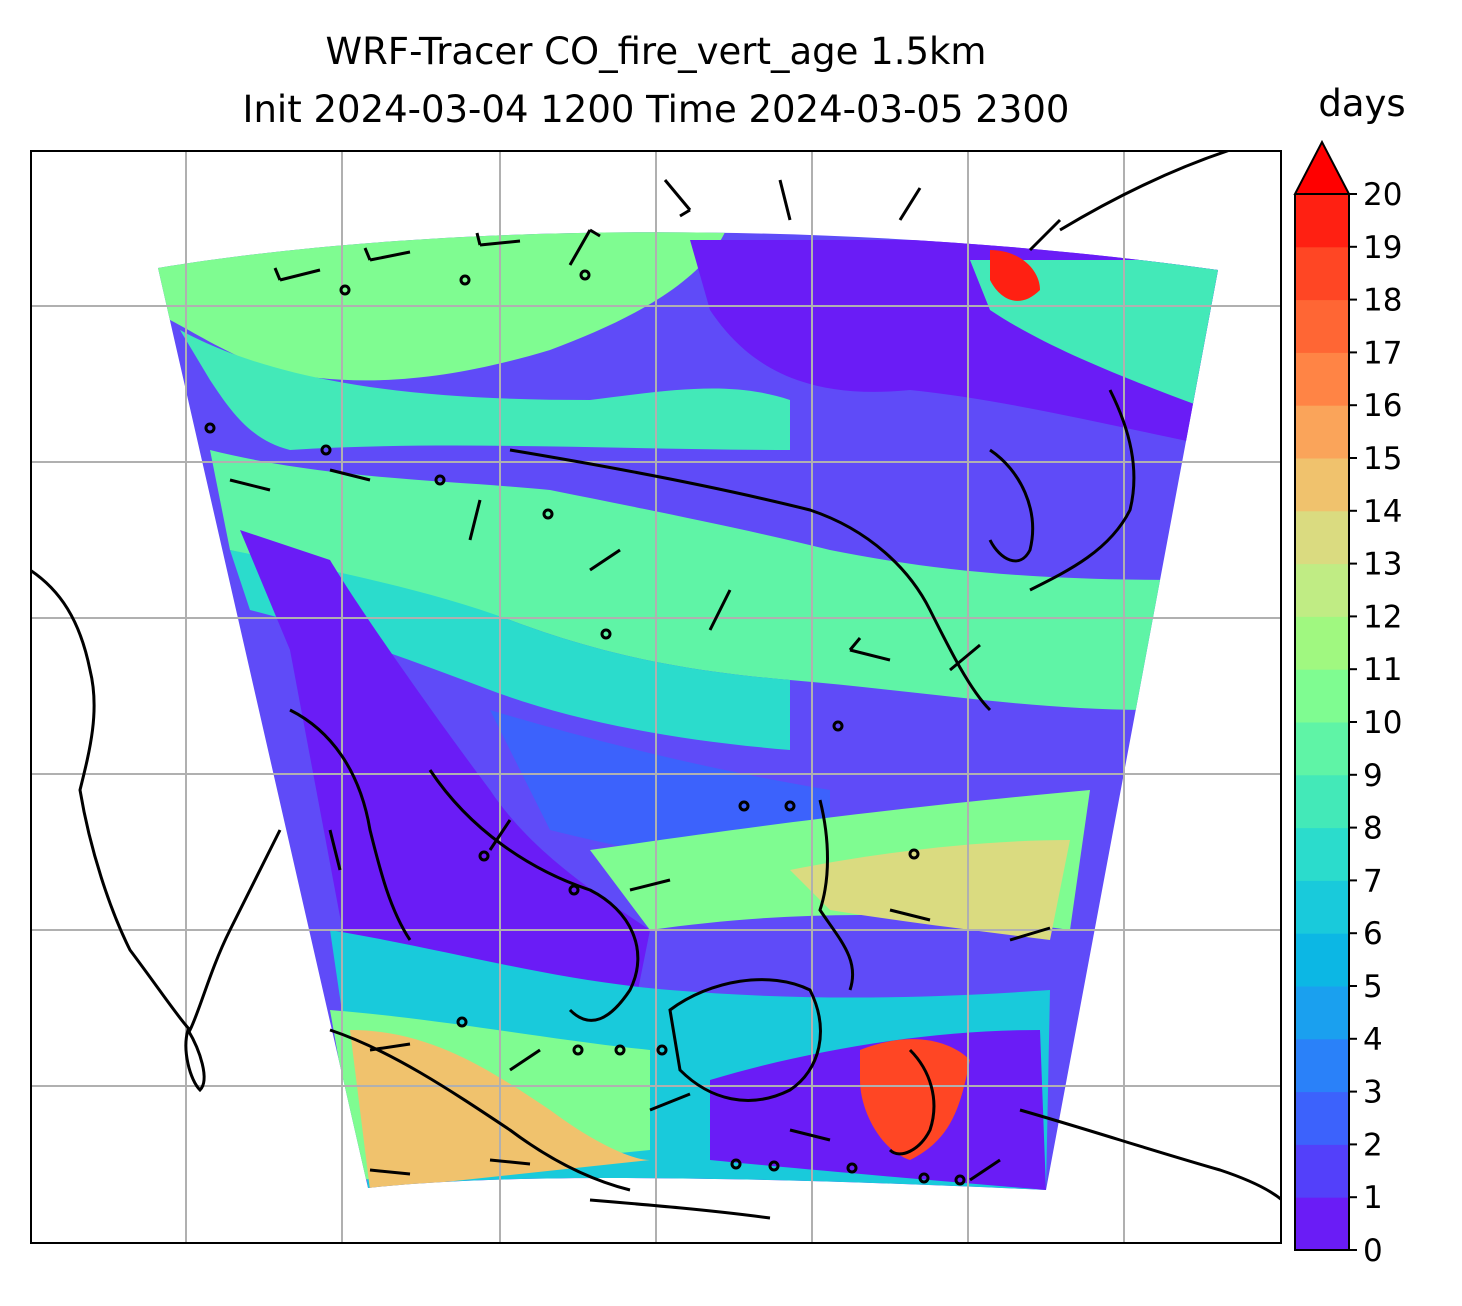 The image size is (1462, 1306). Describe the element at coordinates (1382, 353) in the screenshot. I see `colorbar-tick-label: 17` at that location.